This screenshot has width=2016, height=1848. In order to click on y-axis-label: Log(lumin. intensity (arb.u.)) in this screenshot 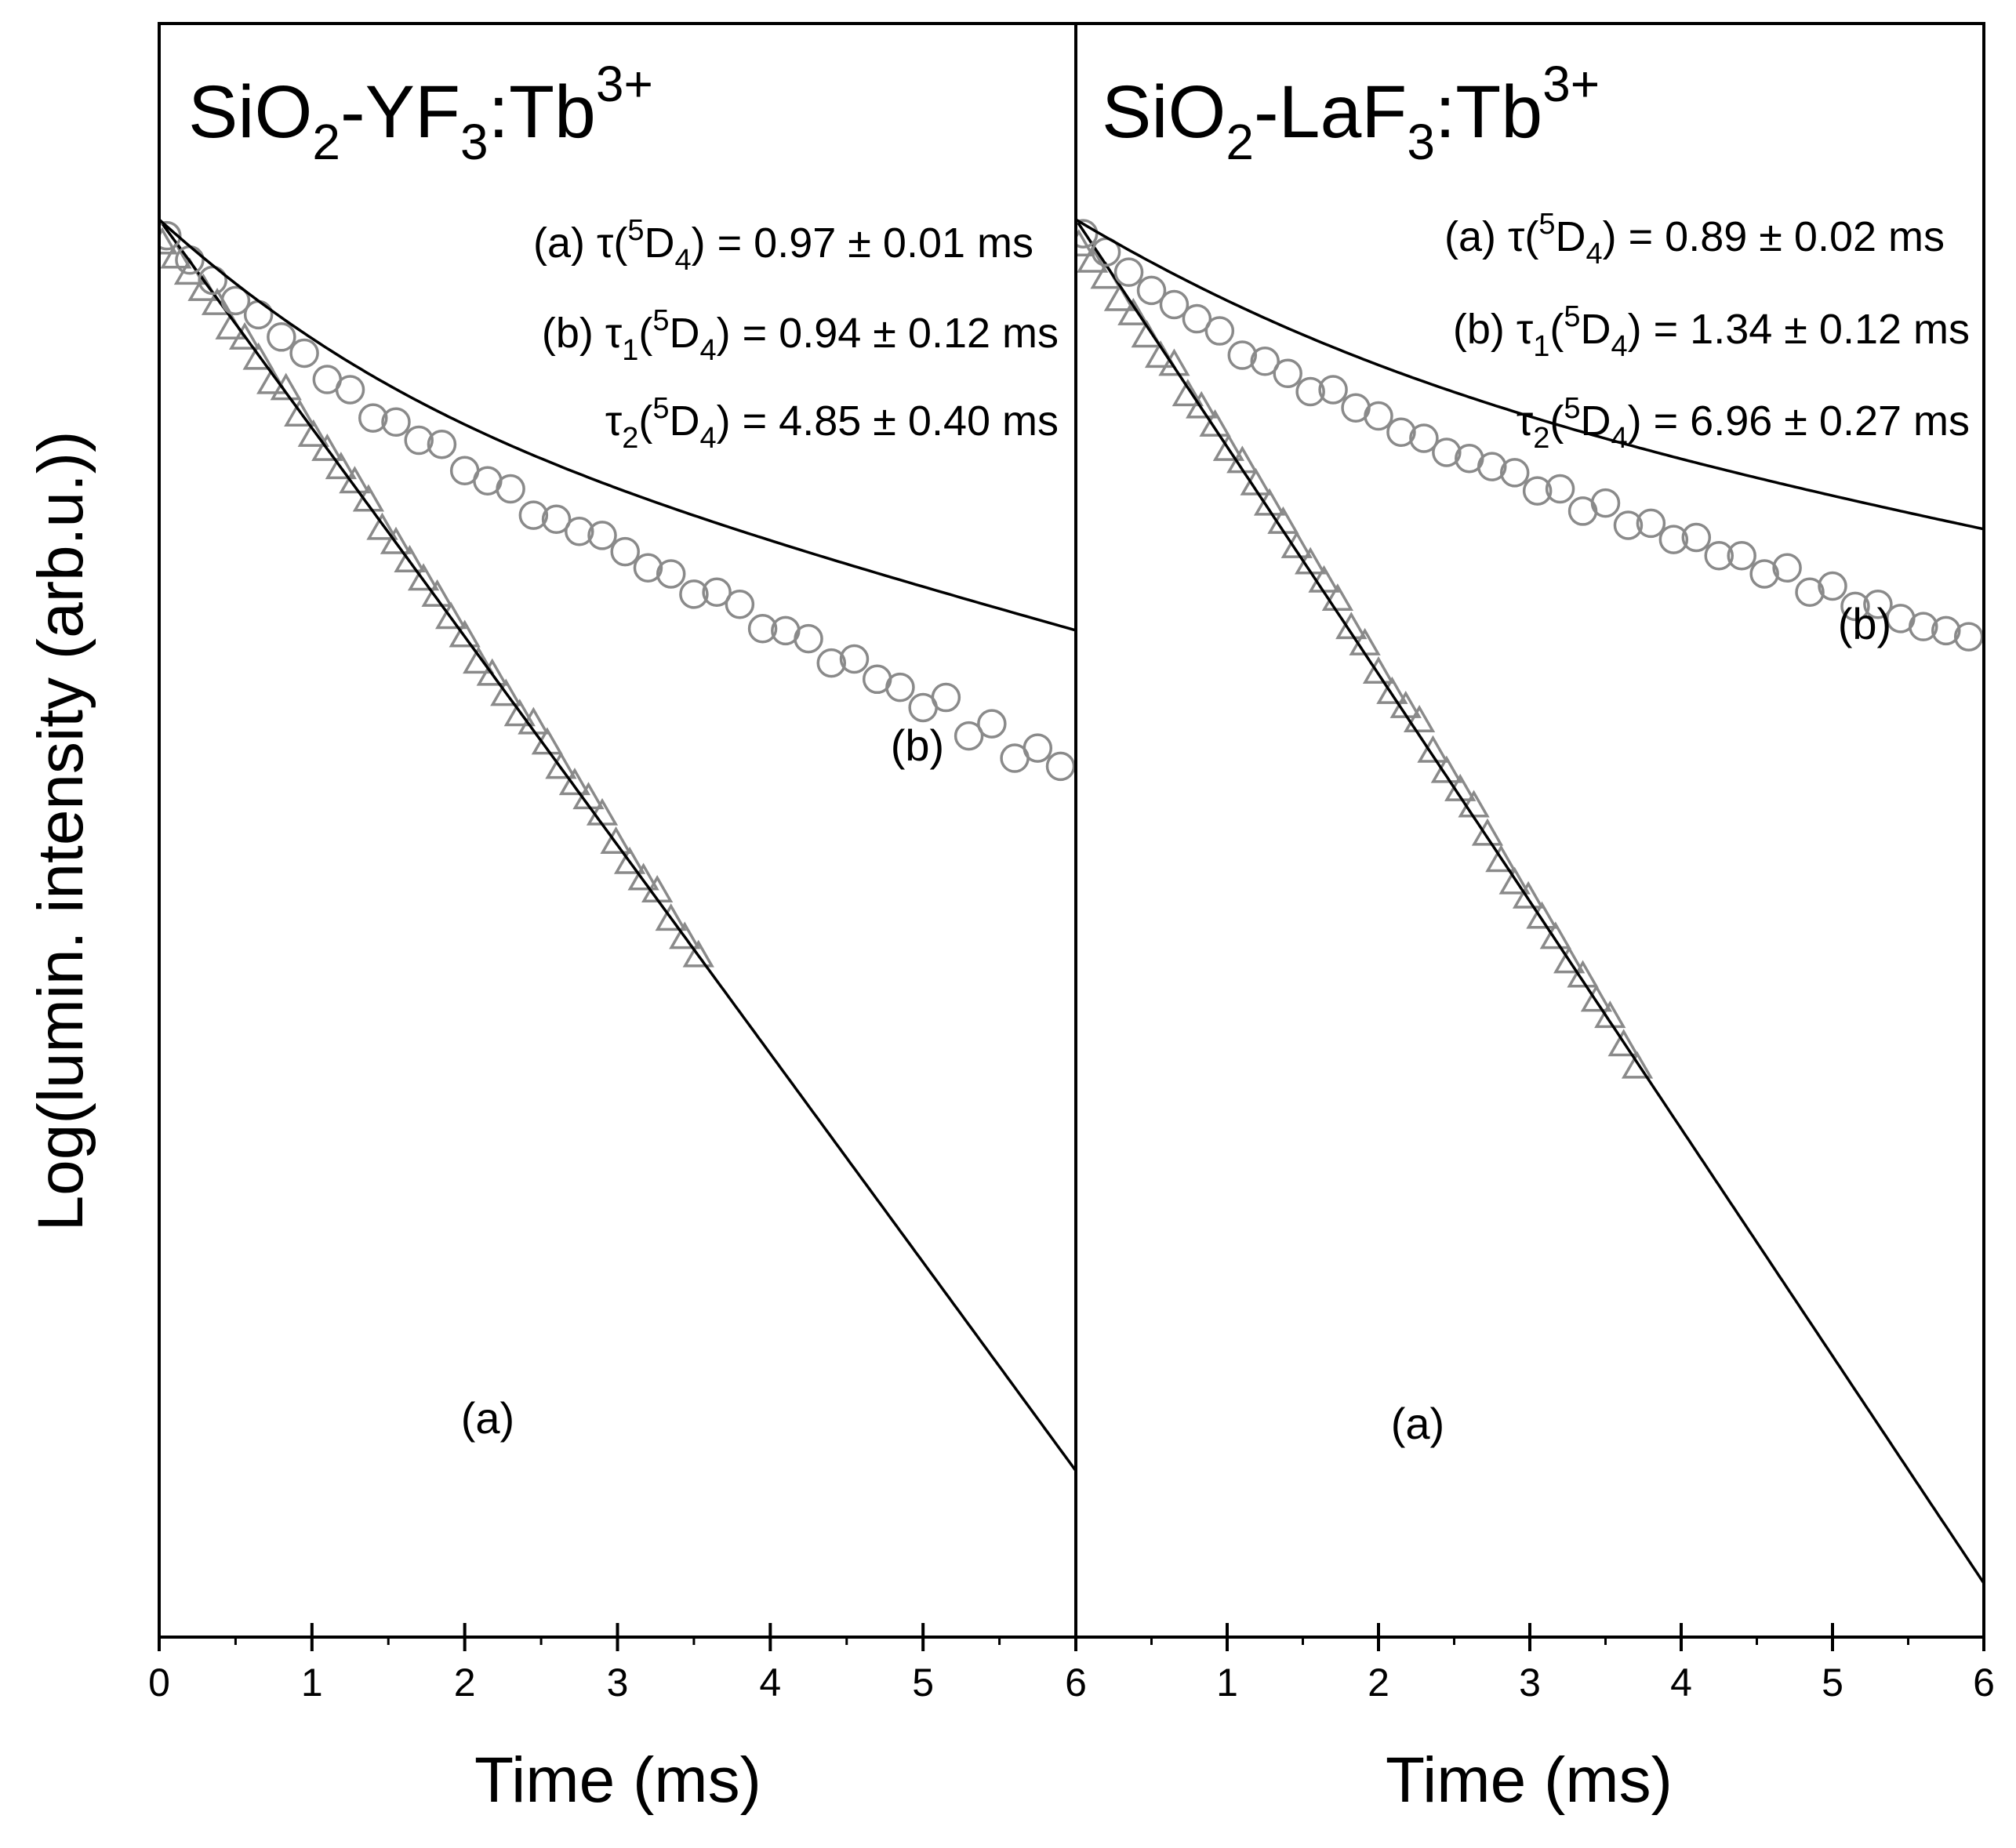, I will do `click(60, 831)`.